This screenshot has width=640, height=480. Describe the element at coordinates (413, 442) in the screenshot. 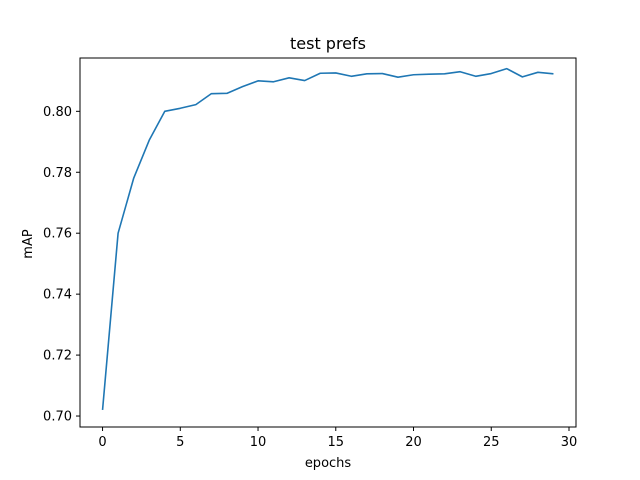

I see `x-tick-label: 20` at that location.